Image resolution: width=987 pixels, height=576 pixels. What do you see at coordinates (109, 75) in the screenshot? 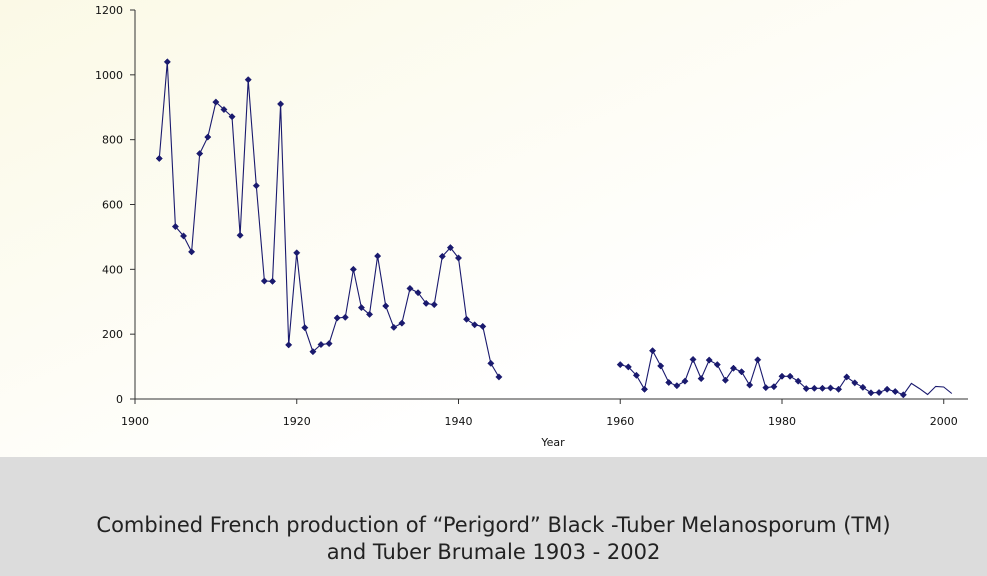
I see `y-tick-label: 1000` at bounding box center [109, 75].